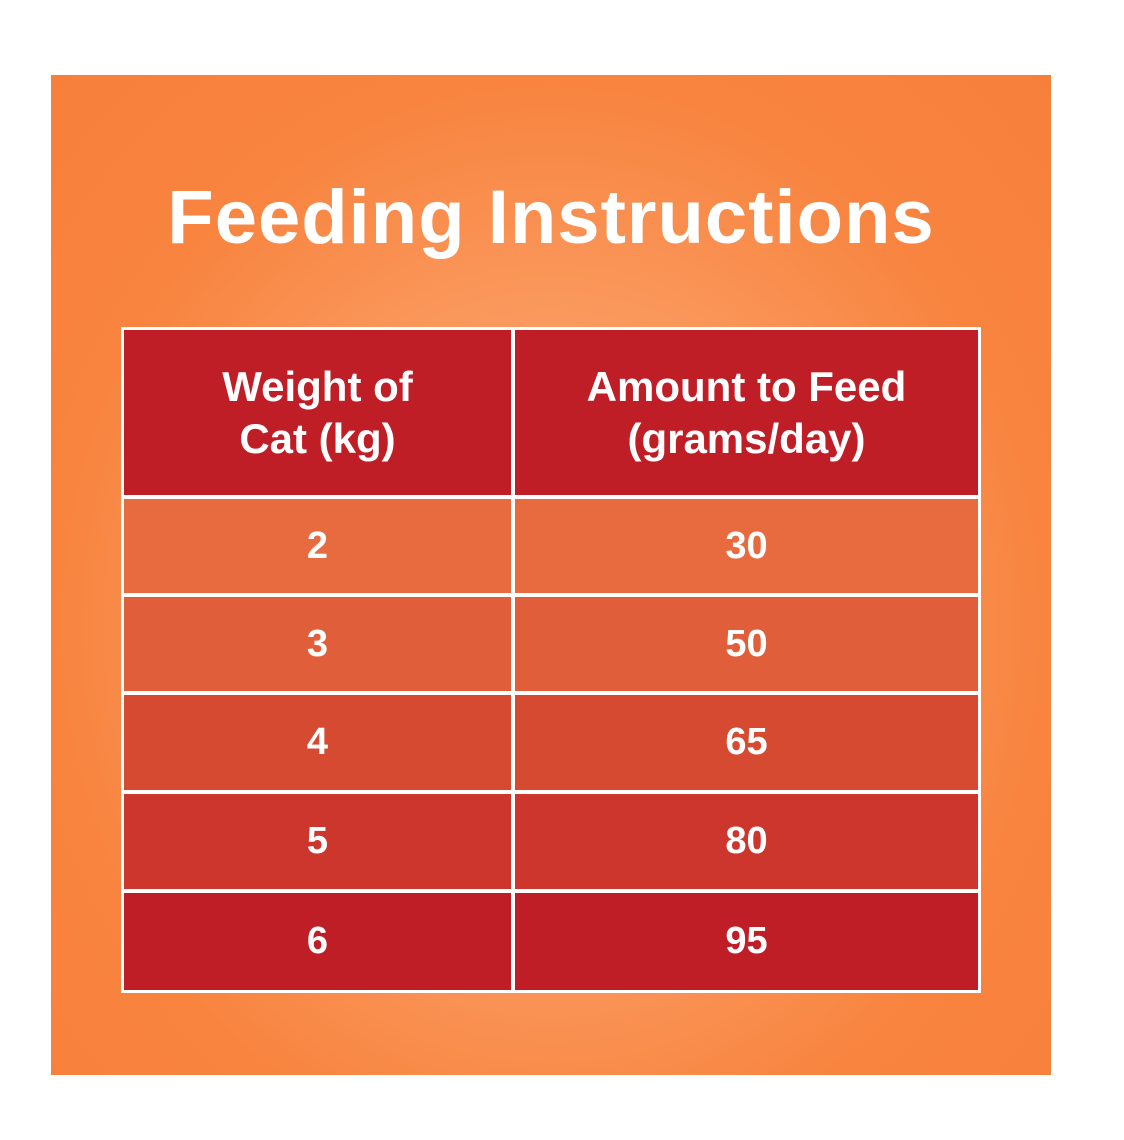  Describe the element at coordinates (746, 742) in the screenshot. I see `amount-cell: 65` at that location.